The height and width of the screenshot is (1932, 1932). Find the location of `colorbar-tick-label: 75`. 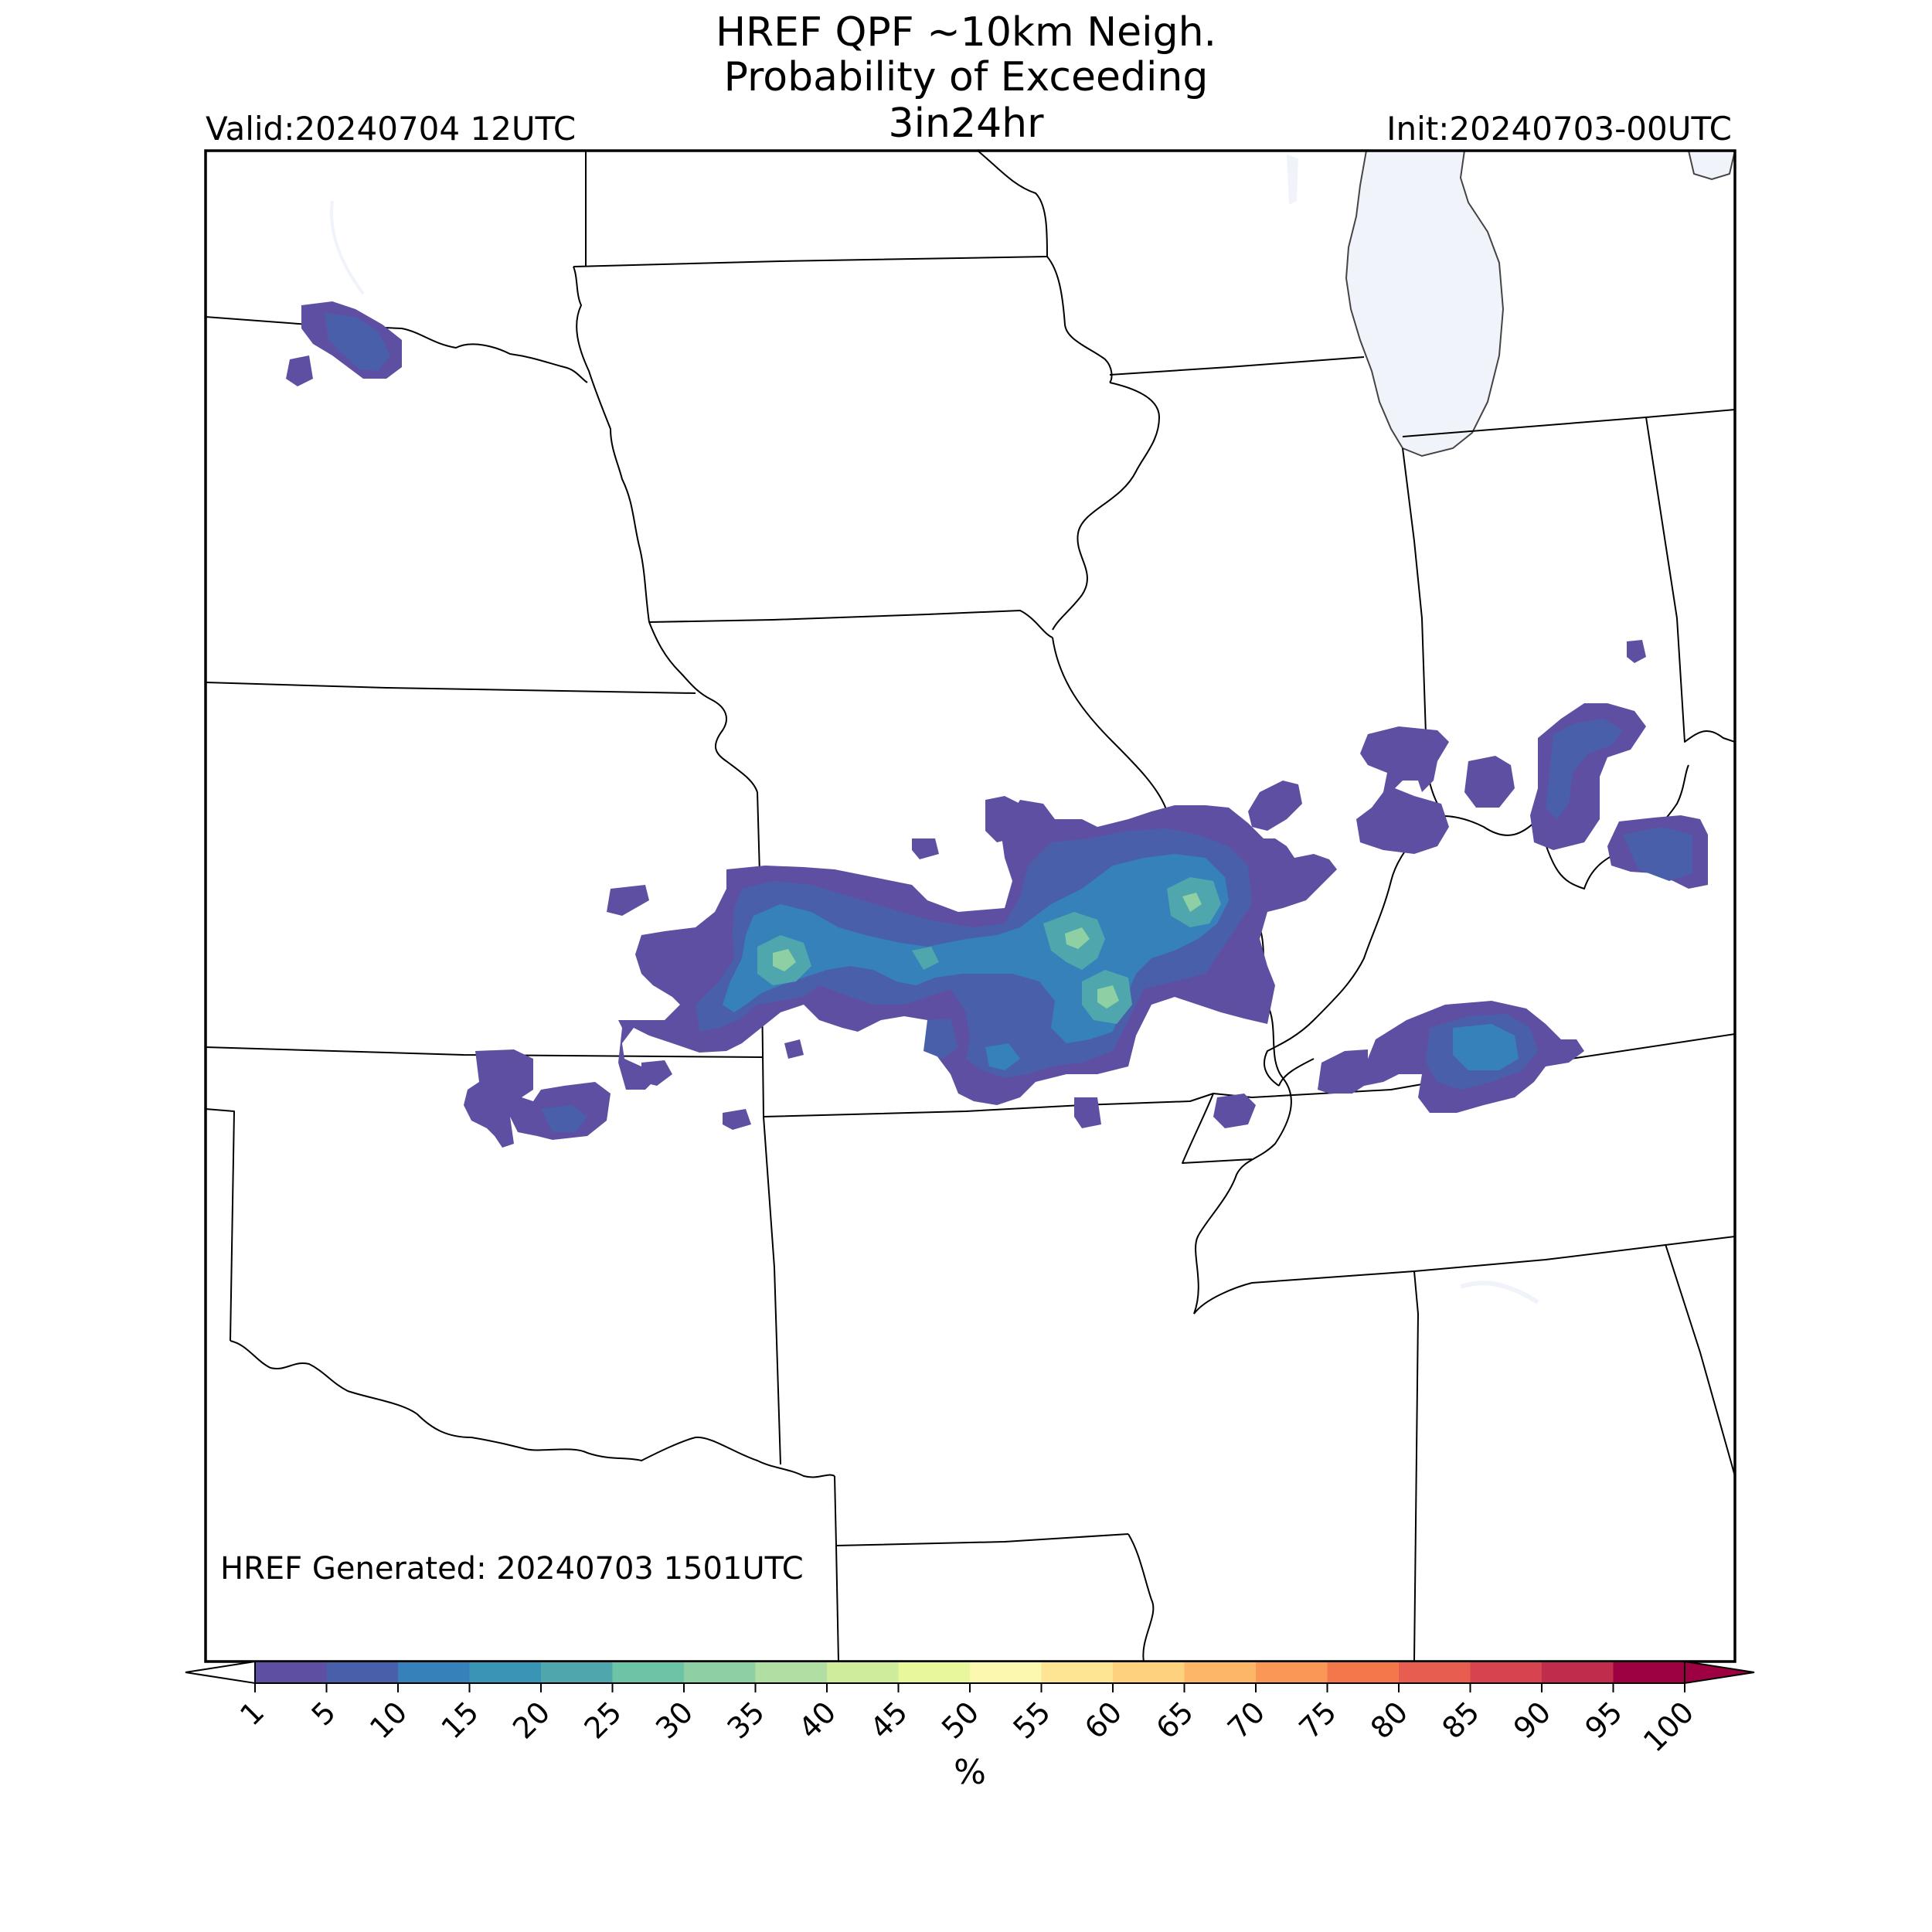

colorbar-tick-label: 75 is located at coordinates (1318, 1720).